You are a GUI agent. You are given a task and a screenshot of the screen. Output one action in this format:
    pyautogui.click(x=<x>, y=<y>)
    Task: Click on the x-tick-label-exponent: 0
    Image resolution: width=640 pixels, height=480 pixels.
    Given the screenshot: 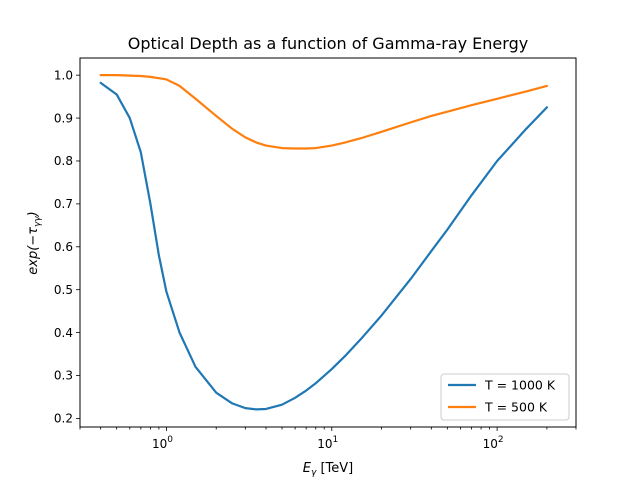 What is the action you would take?
    pyautogui.click(x=170, y=440)
    